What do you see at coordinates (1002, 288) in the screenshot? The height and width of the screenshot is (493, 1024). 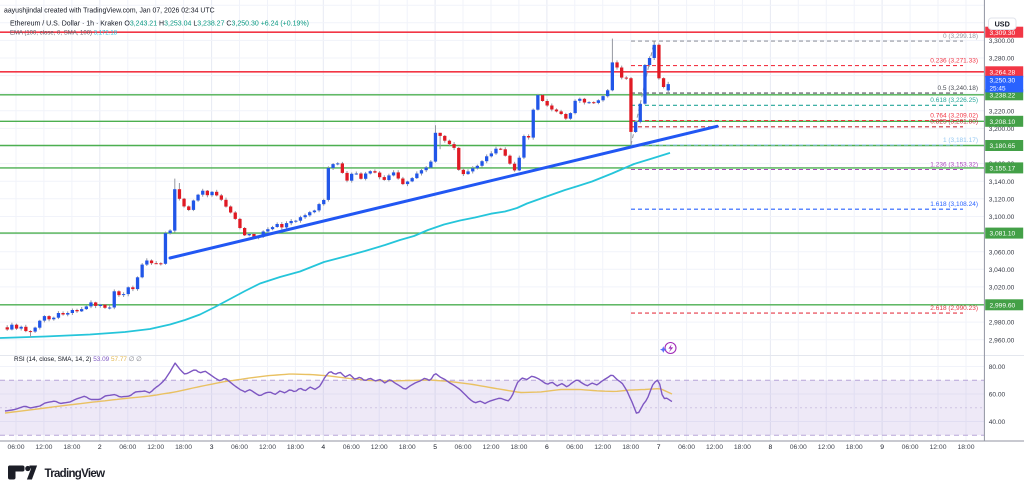 I see `svg-text: 3,020.00` at bounding box center [1002, 288].